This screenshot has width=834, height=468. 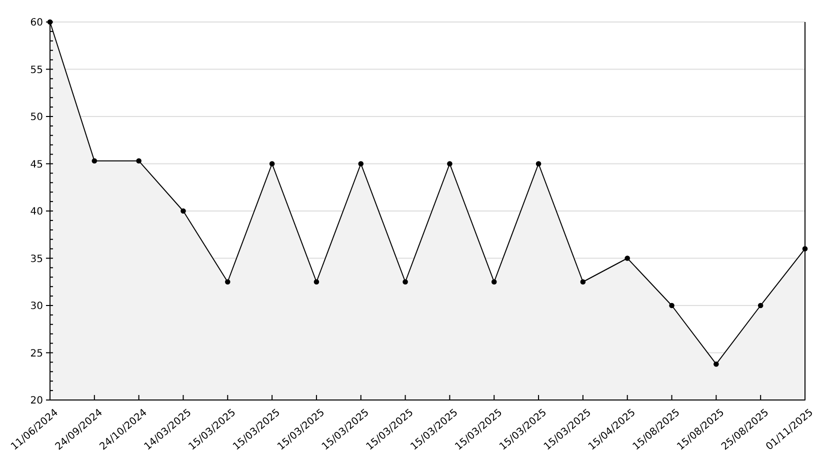 I want to click on y-tick-label: 50, so click(x=36, y=117).